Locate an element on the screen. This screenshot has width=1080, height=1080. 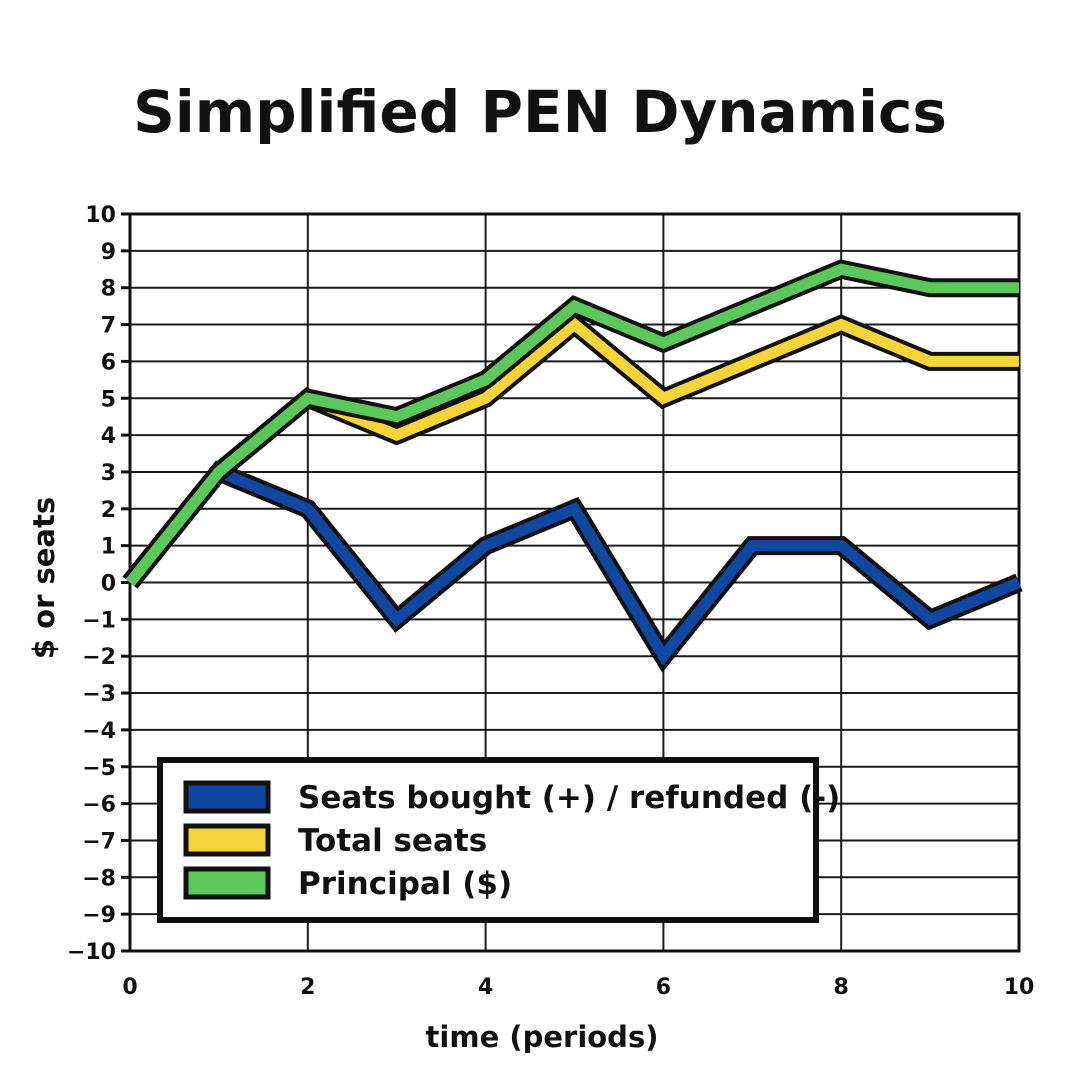
x-tick-label: 10 is located at coordinates (1019, 987).